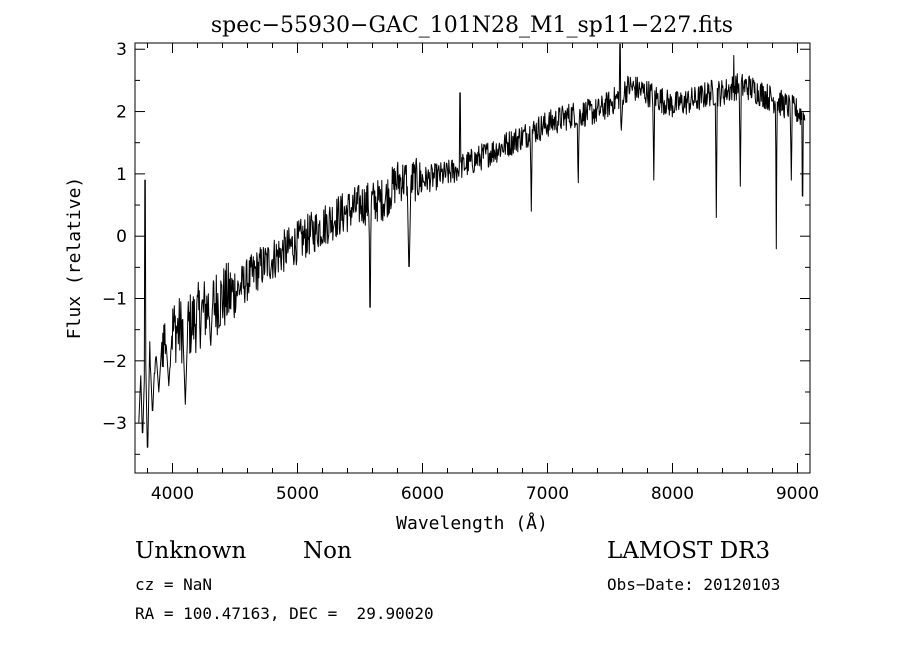 The image size is (900, 649). What do you see at coordinates (694, 584) in the screenshot?
I see `observation-date: Obs−Date: 20120103` at bounding box center [694, 584].